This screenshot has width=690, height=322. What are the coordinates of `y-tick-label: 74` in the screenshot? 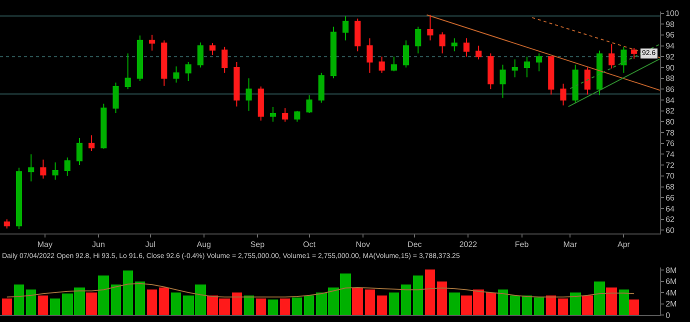 It's located at (671, 155).